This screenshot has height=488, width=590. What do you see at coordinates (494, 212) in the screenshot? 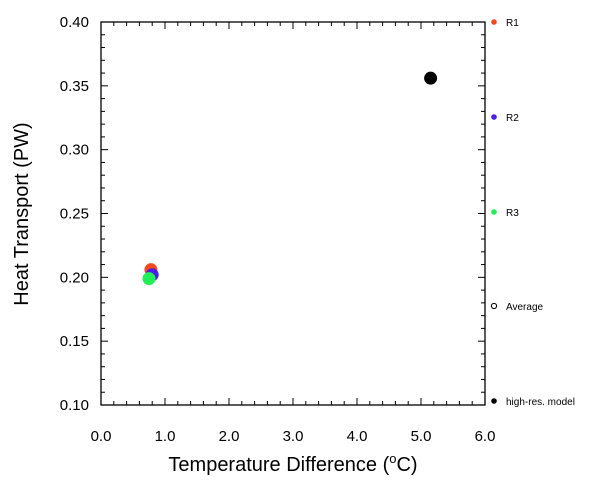
I see `legend-marker-r3` at bounding box center [494, 212].